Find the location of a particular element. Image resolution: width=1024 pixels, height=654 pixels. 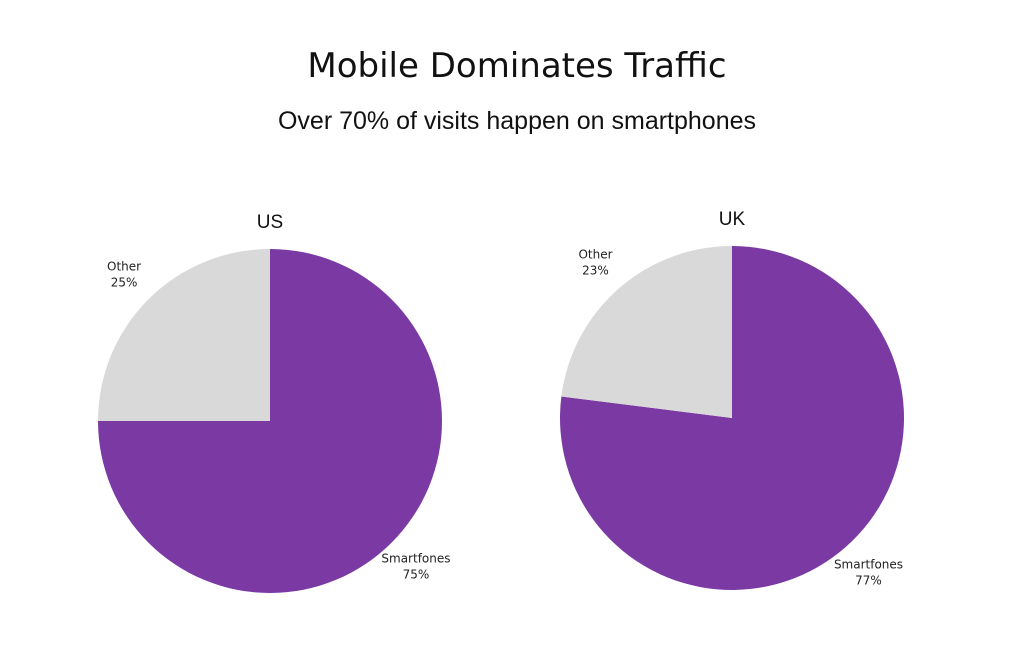

slice-value-label: 23% is located at coordinates (595, 271).